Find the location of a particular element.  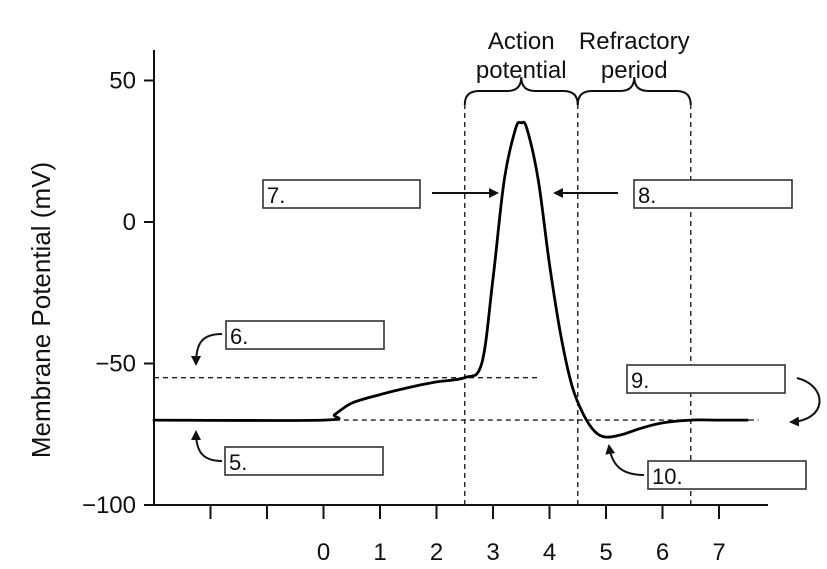

y-tick-label: 50 is located at coordinates (122, 81).